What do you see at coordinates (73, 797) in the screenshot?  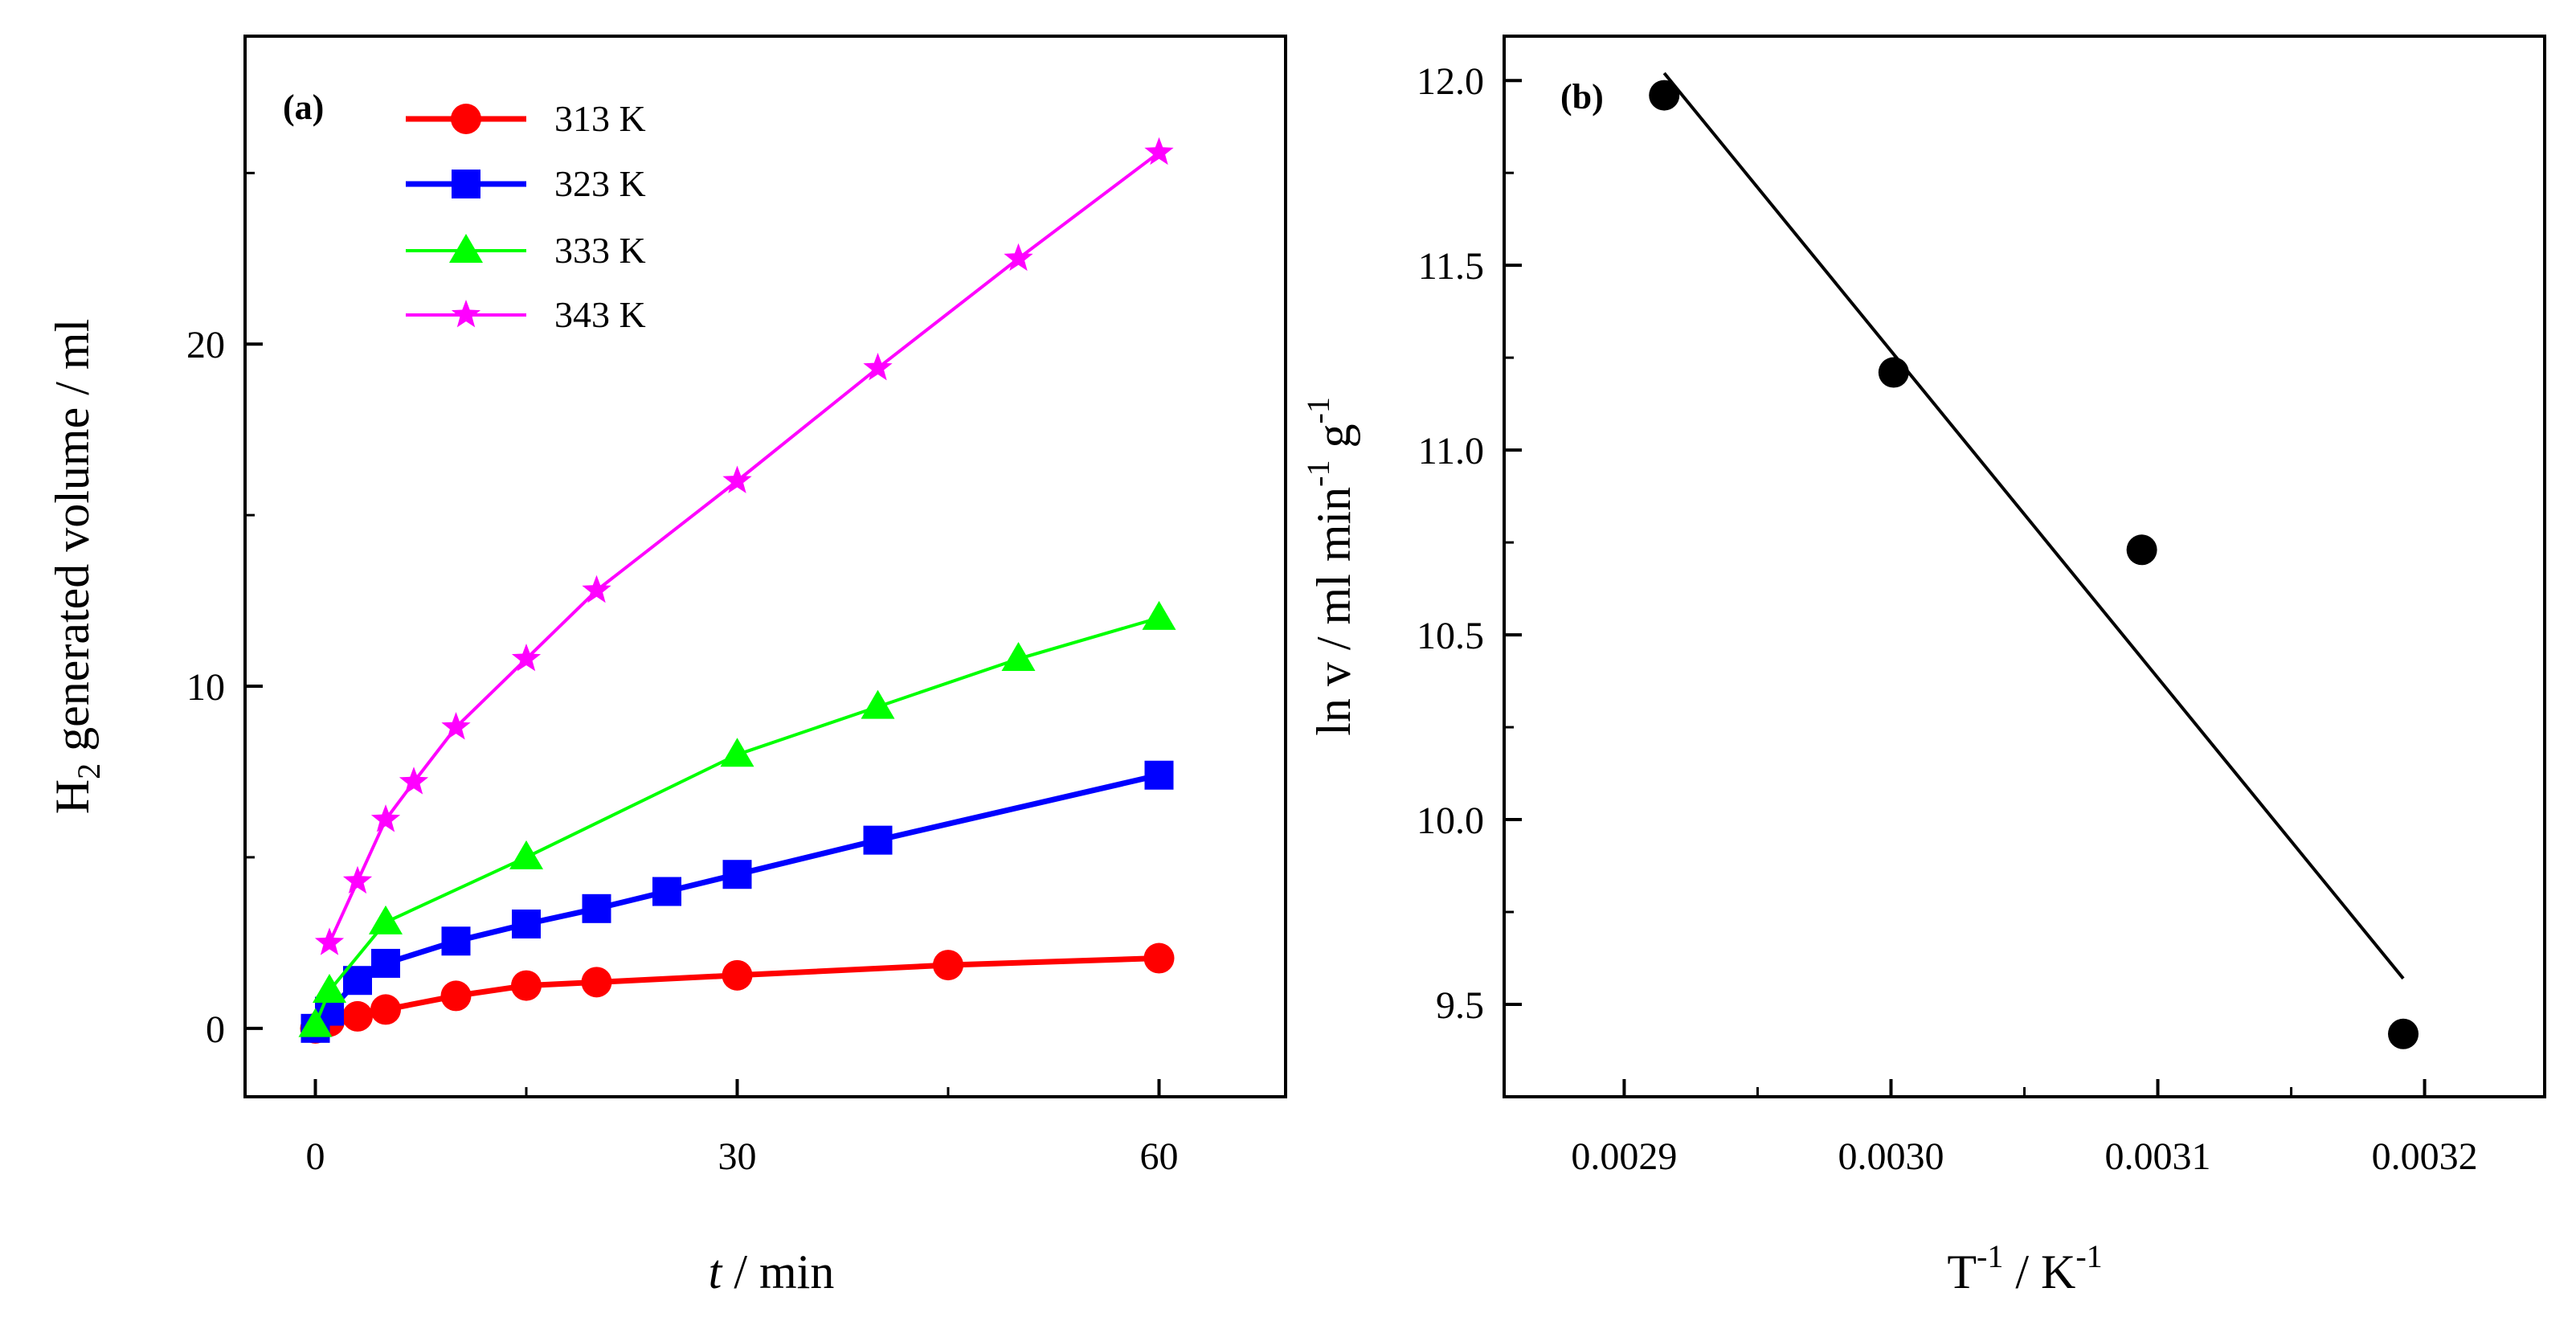 I see `panel-a-y-axis-label-main: H` at bounding box center [73, 797].